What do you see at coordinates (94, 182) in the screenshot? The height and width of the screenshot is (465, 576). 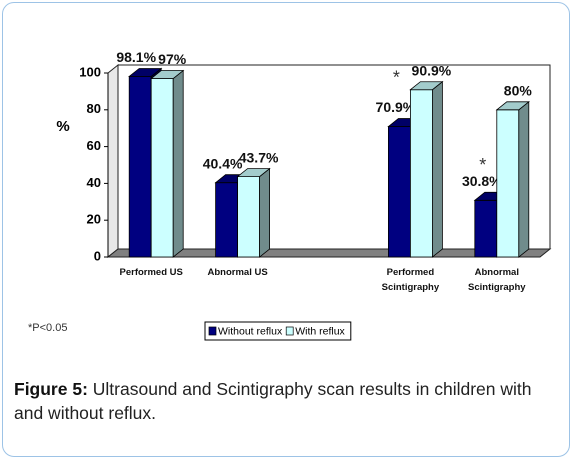 I see `y-tick-label: 40` at bounding box center [94, 182].